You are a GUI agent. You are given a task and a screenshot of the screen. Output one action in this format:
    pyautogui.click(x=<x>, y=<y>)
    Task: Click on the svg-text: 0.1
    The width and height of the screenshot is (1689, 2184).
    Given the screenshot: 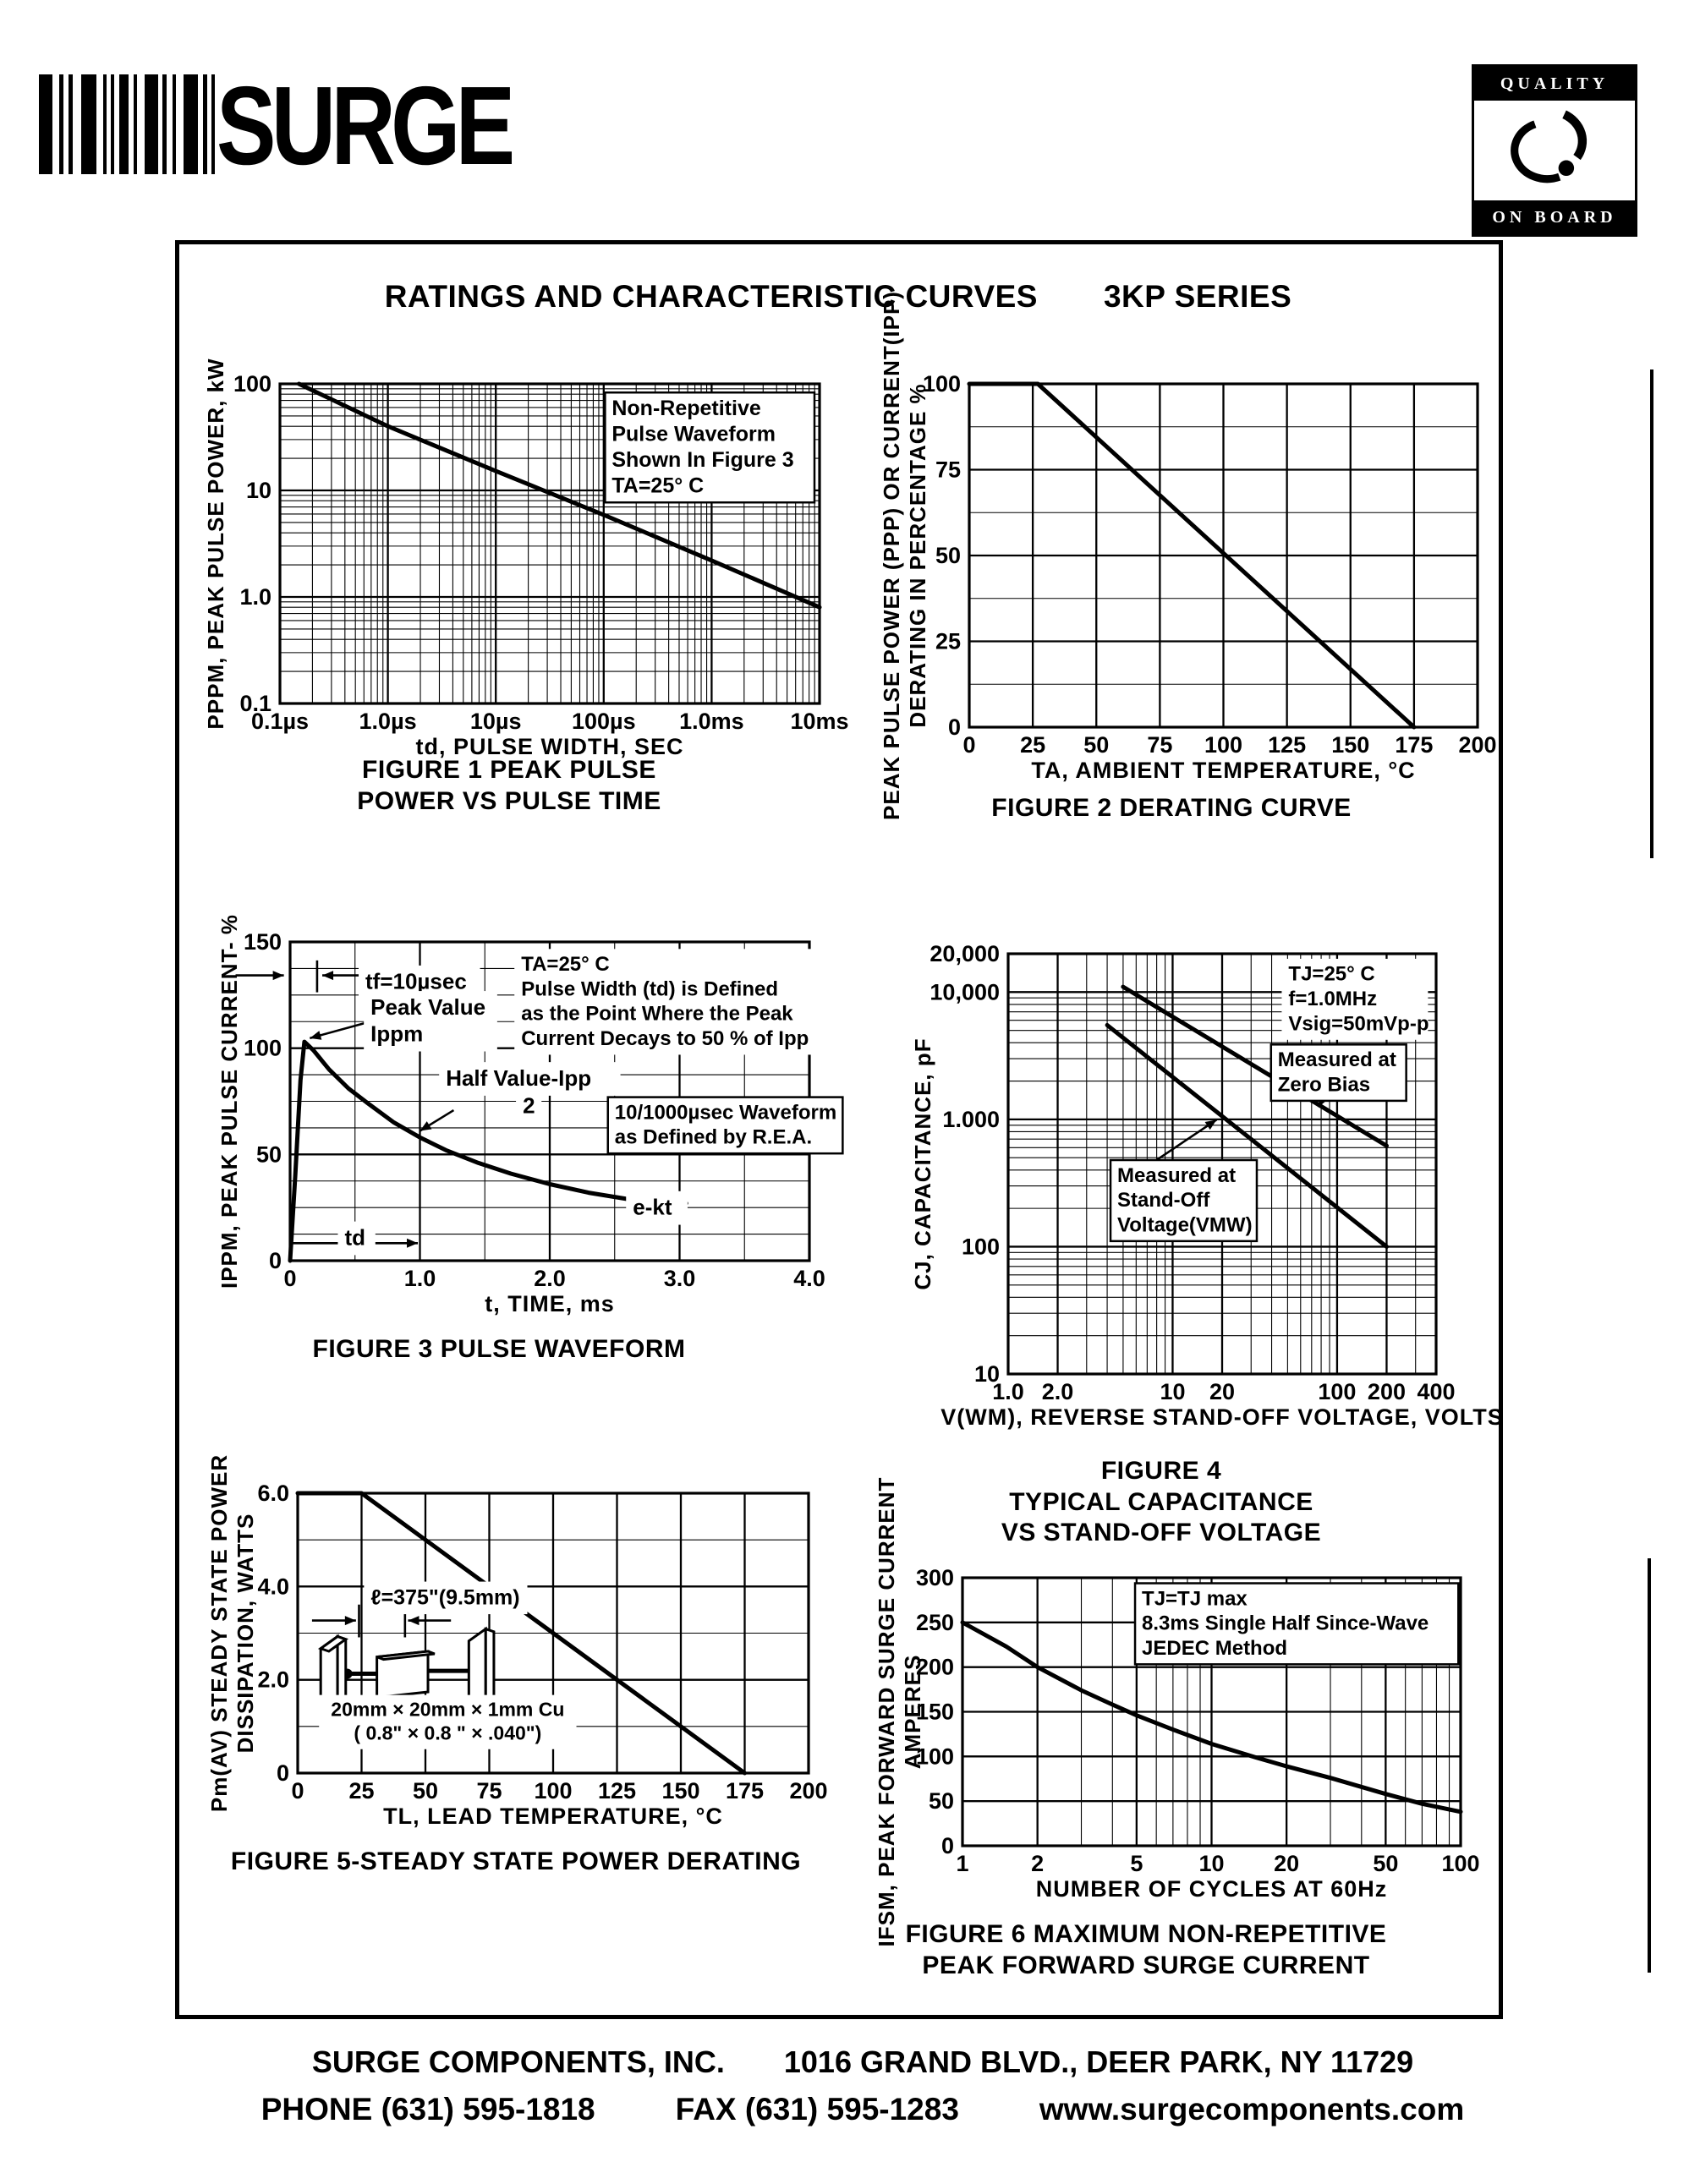 What is the action you would take?
    pyautogui.click(x=255, y=703)
    